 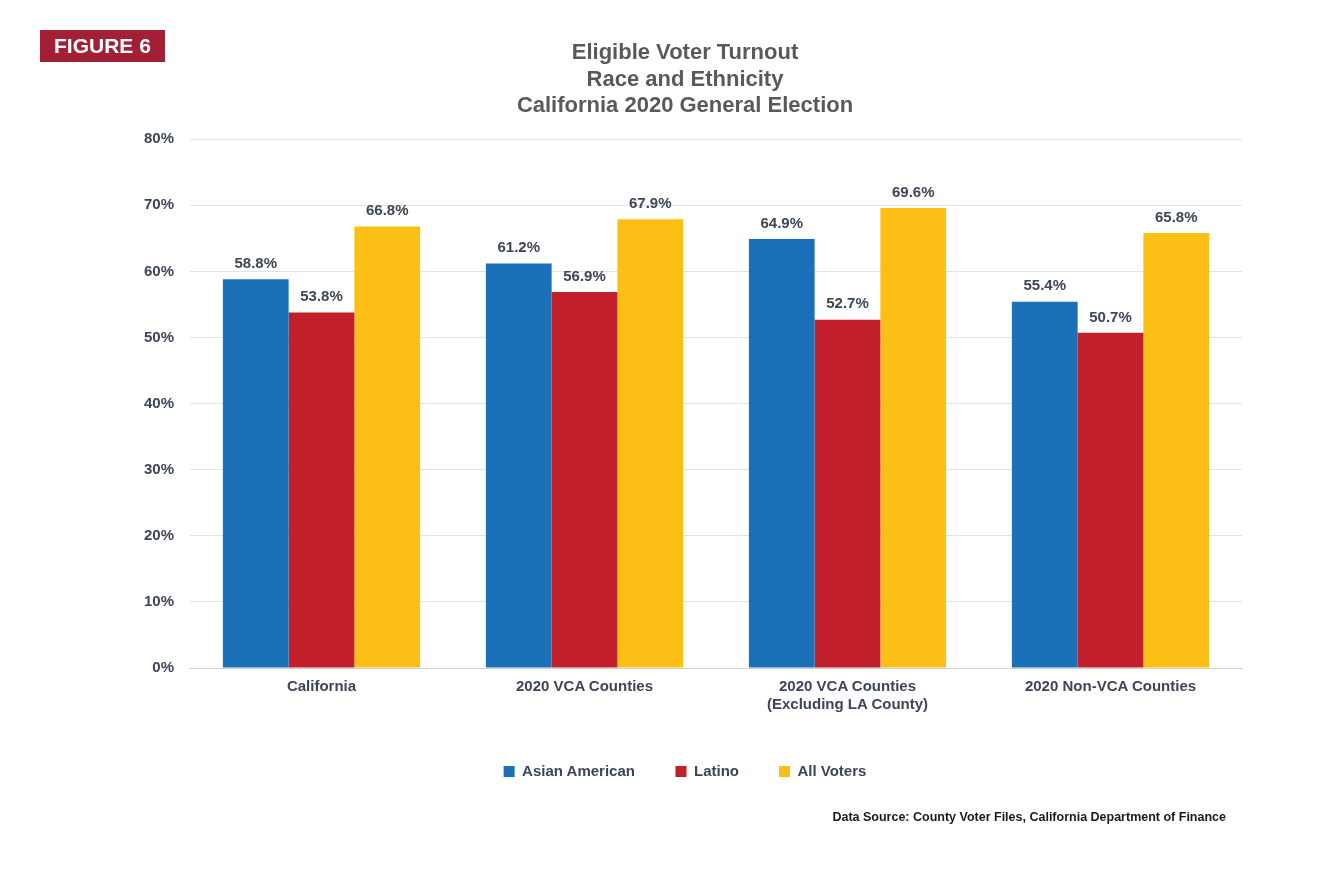 What do you see at coordinates (650, 202) in the screenshot?
I see `data-label: 67.9%` at bounding box center [650, 202].